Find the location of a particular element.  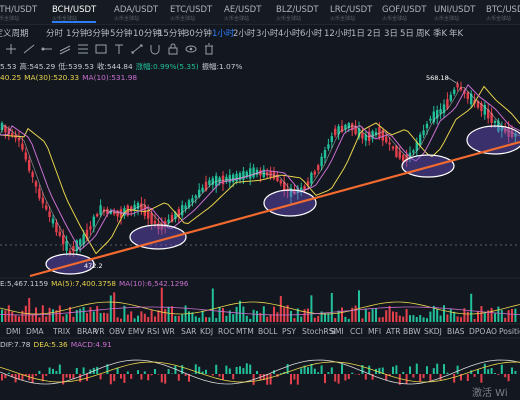

indicator-option: SMI is located at coordinates (337, 331).